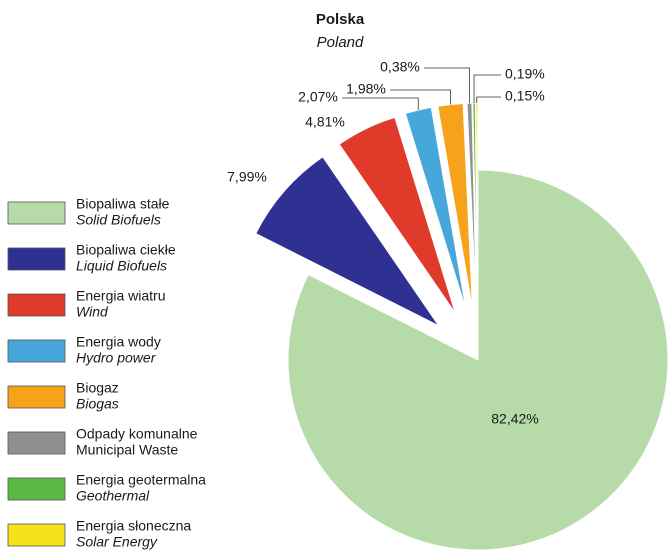 This screenshot has width=670, height=560. What do you see at coordinates (133, 526) in the screenshot?
I see `legend-label: Energia słoneczna` at bounding box center [133, 526].